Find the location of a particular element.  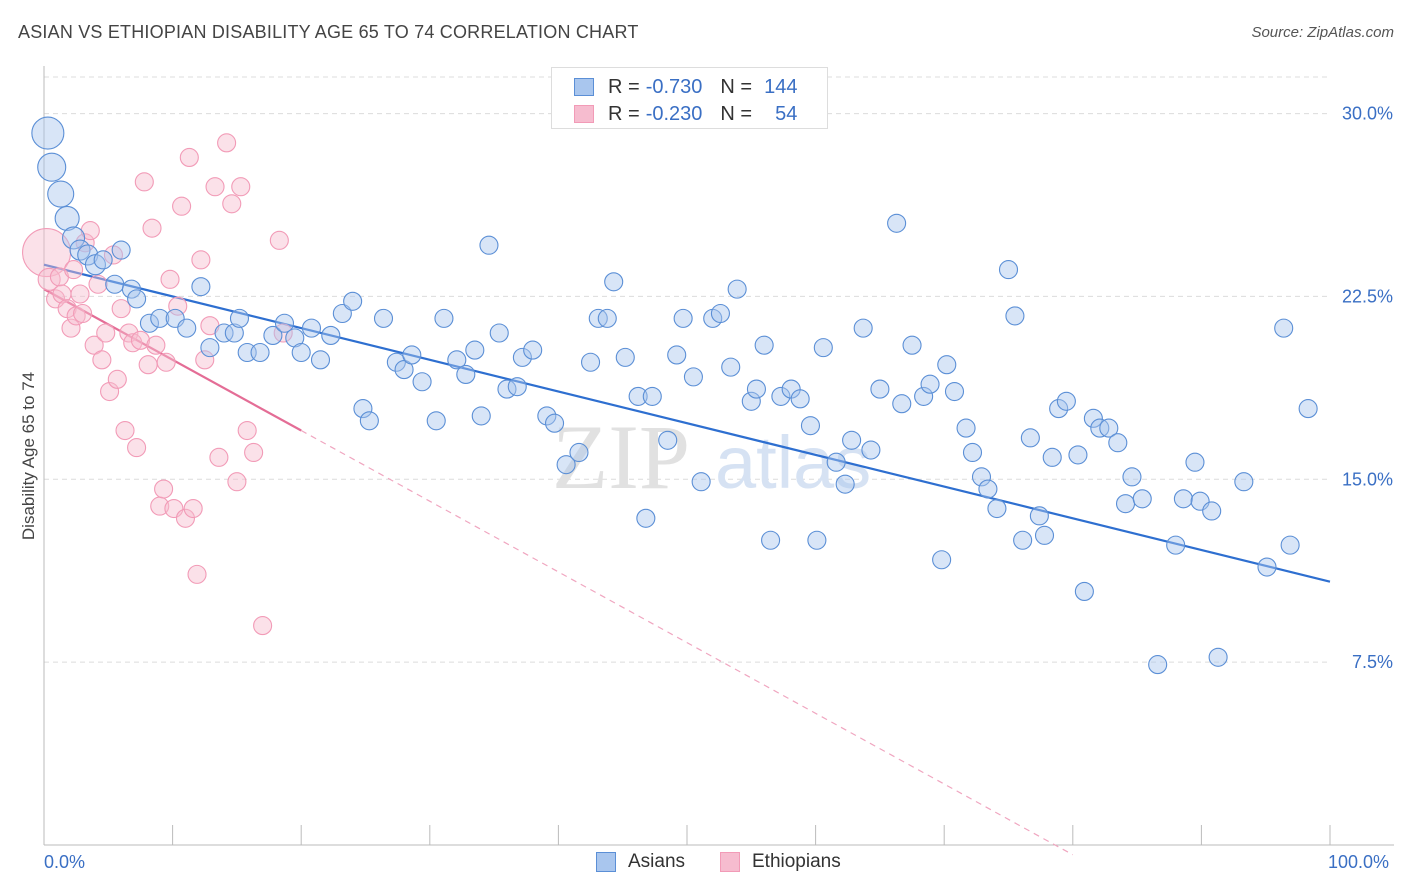

correlation-legend: R = -0.730 N = 144 R = -0.230 N = 54 is located at coordinates (689, 98).